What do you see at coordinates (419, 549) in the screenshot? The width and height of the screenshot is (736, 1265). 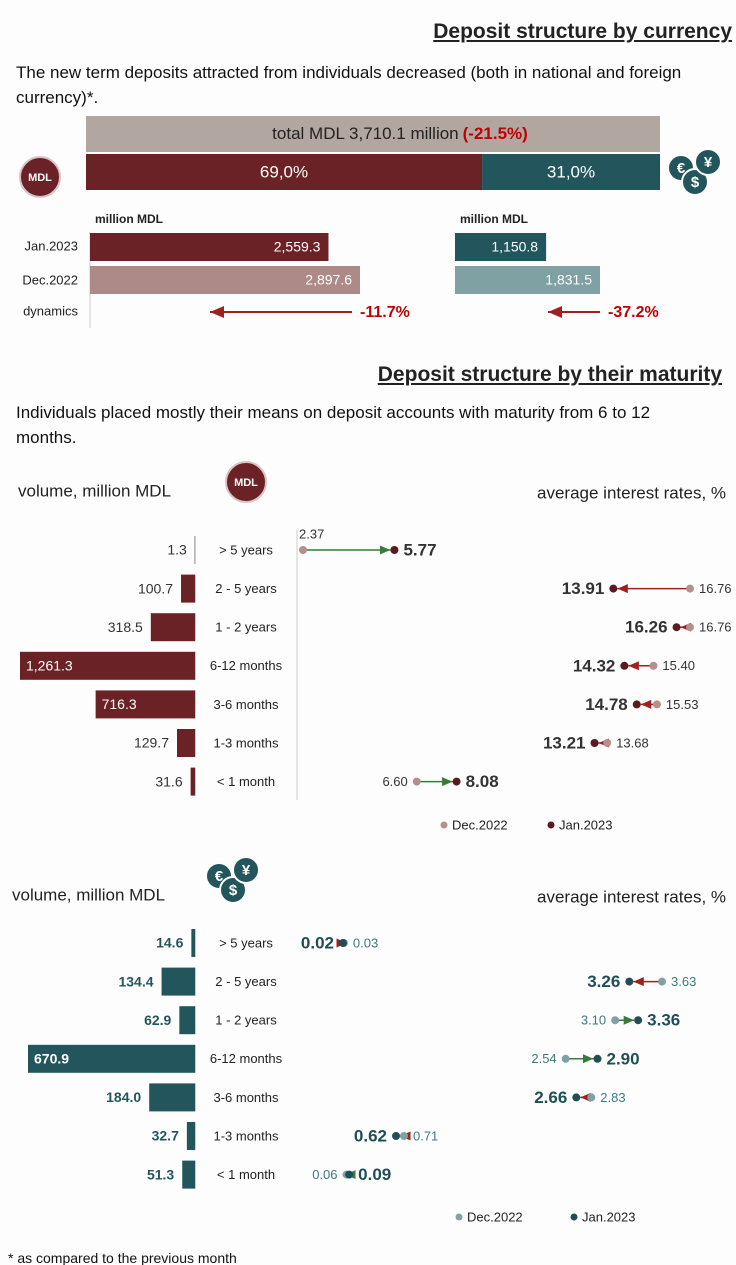 I see `rate-label-jan: 5.77` at bounding box center [419, 549].